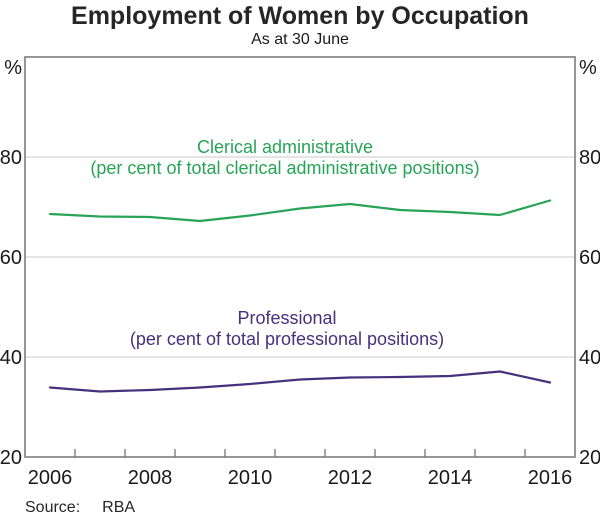 The width and height of the screenshot is (600, 521). What do you see at coordinates (588, 68) in the screenshot?
I see `y-axis-unit-right: %` at bounding box center [588, 68].